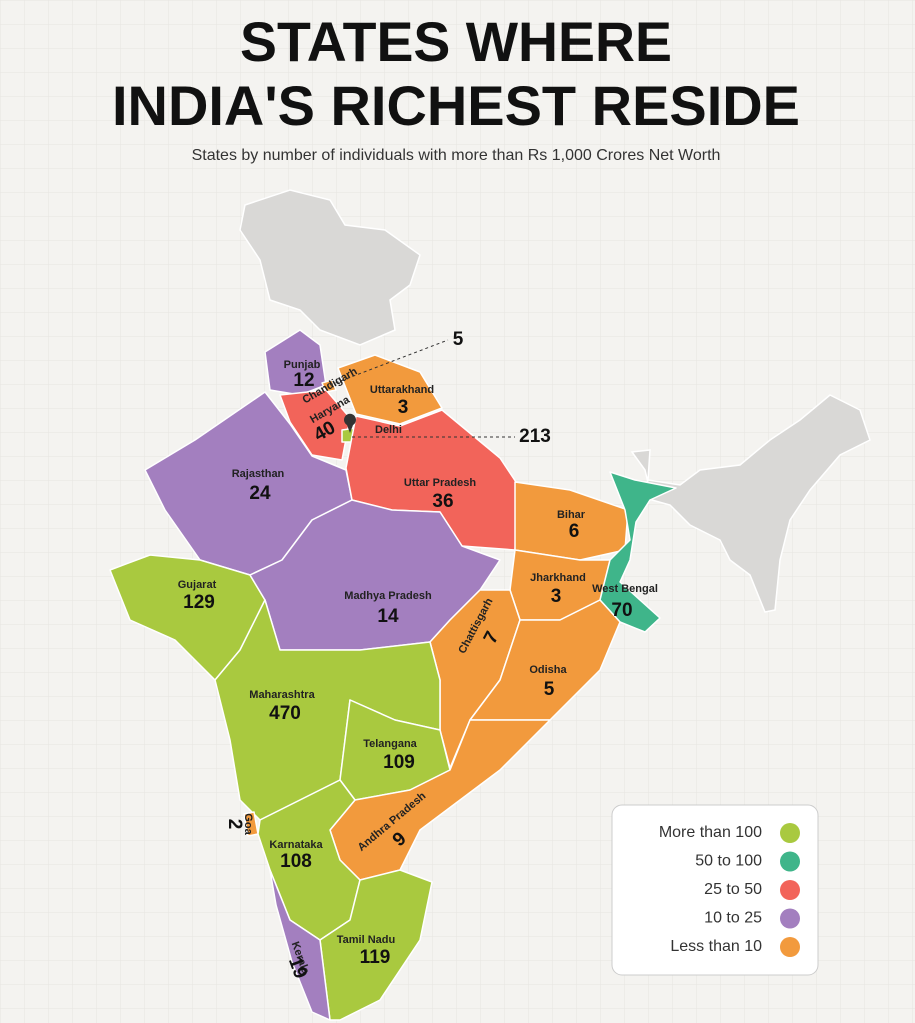 The height and width of the screenshot is (1023, 915). I want to click on state-name: Uttarakhand, so click(402, 390).